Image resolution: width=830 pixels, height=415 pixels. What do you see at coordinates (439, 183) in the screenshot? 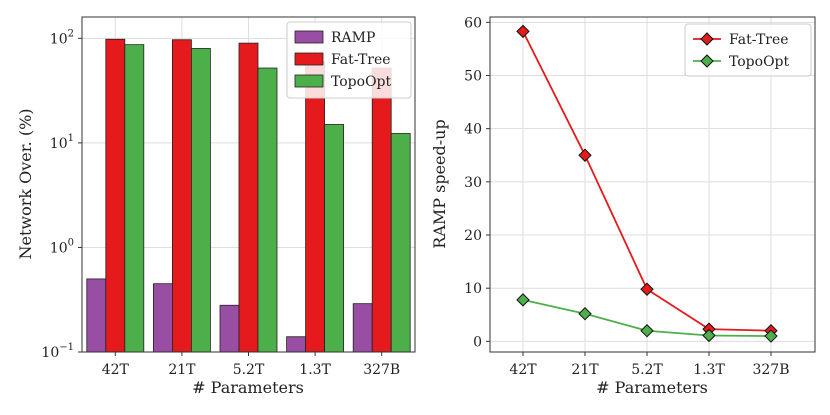
I see `right-y-axis-title: RAMP speed-up` at bounding box center [439, 183].